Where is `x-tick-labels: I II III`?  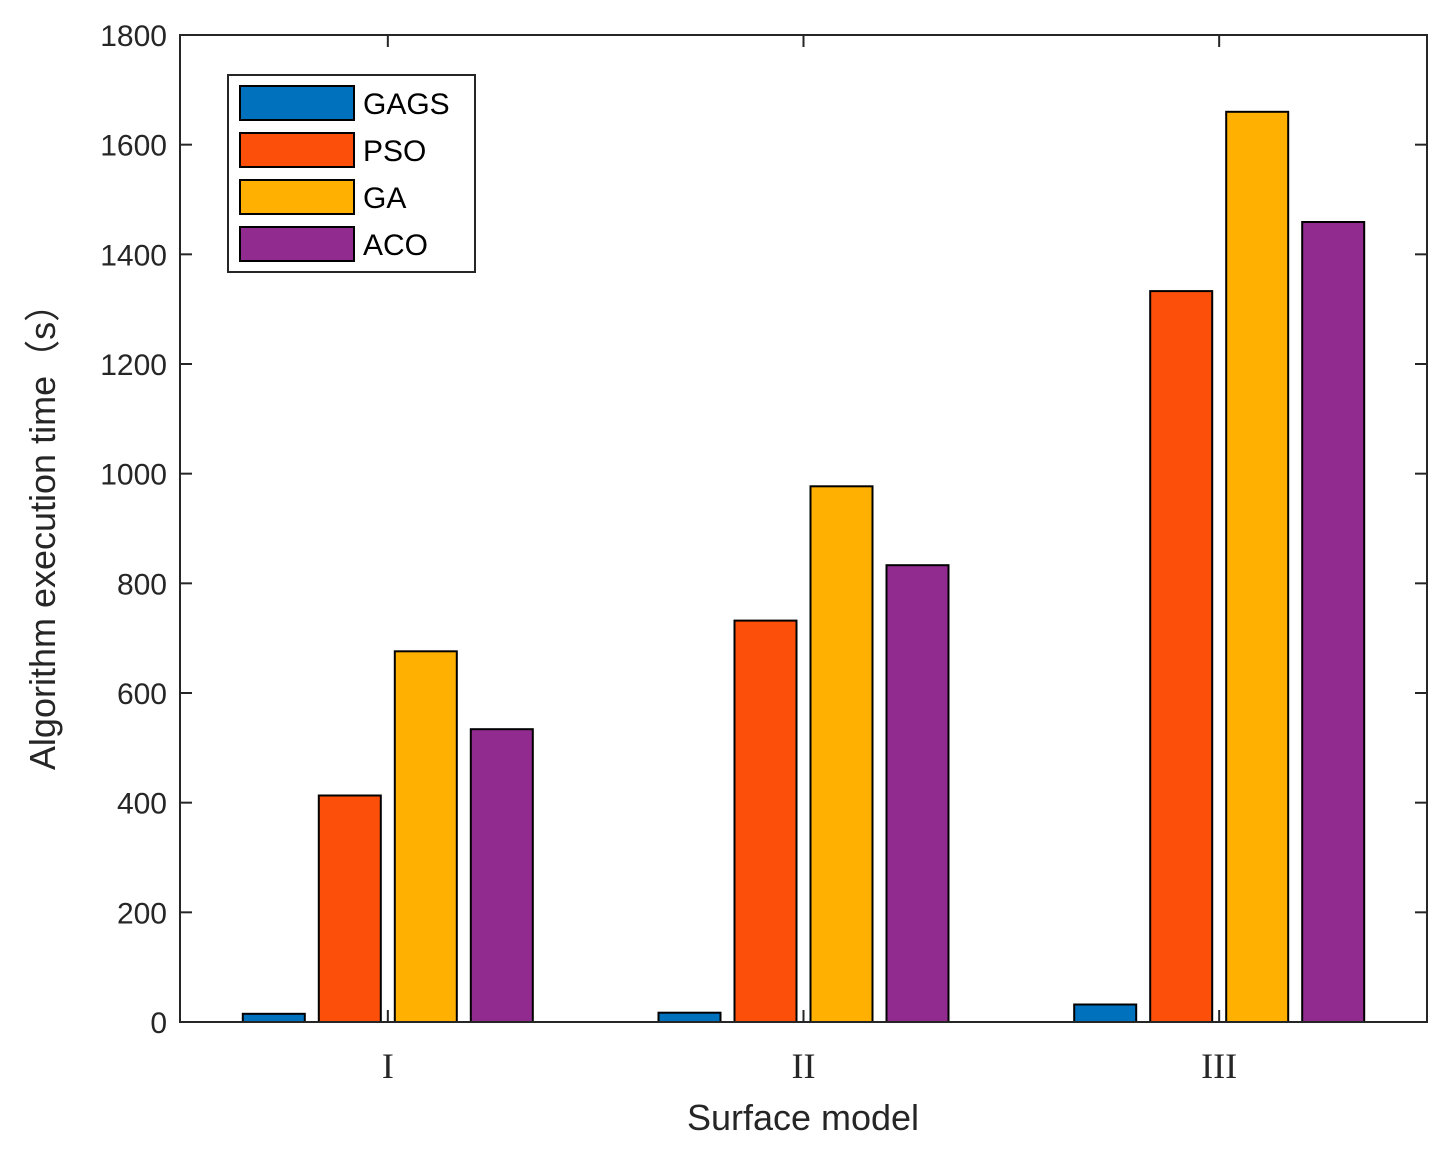
x-tick-labels: I II III is located at coordinates (809, 1066).